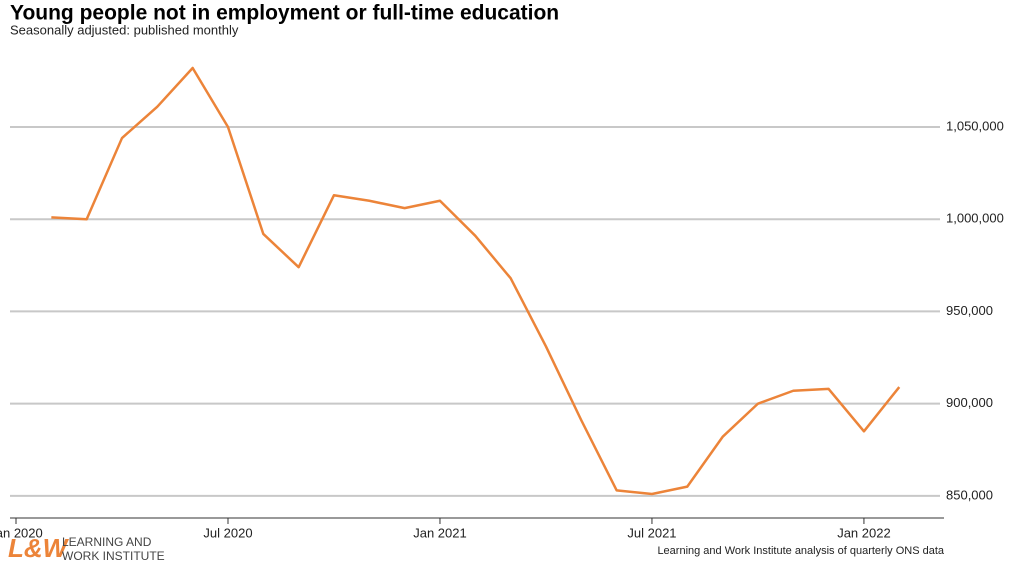  Describe the element at coordinates (227, 532) in the screenshot. I see `x-tick-label: Jul 2020` at that location.